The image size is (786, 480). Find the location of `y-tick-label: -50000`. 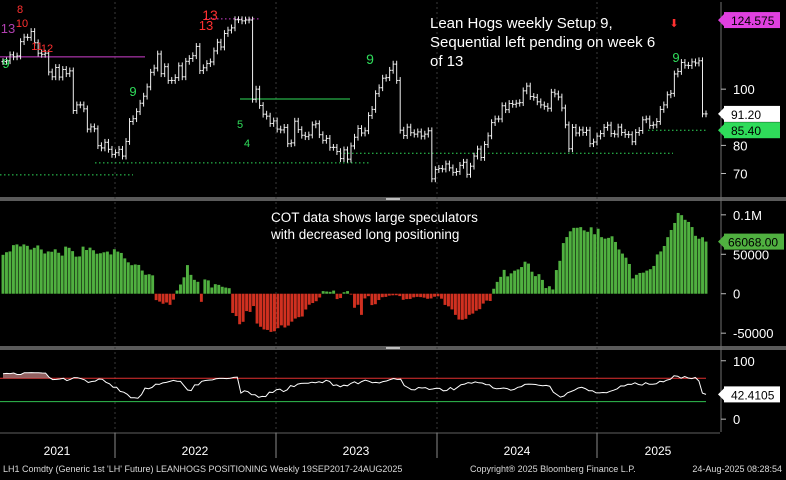

y-tick-label: -50000 is located at coordinates (753, 333).